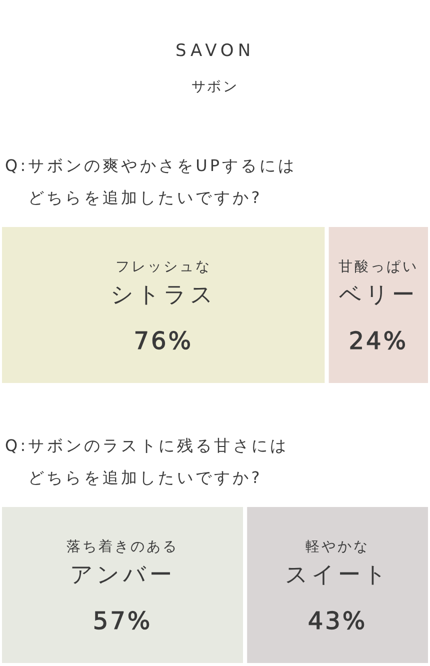 The image size is (430, 666). Describe the element at coordinates (122, 563) in the screenshot. I see `series-label: 落ち着きのあるアンバー` at that location.